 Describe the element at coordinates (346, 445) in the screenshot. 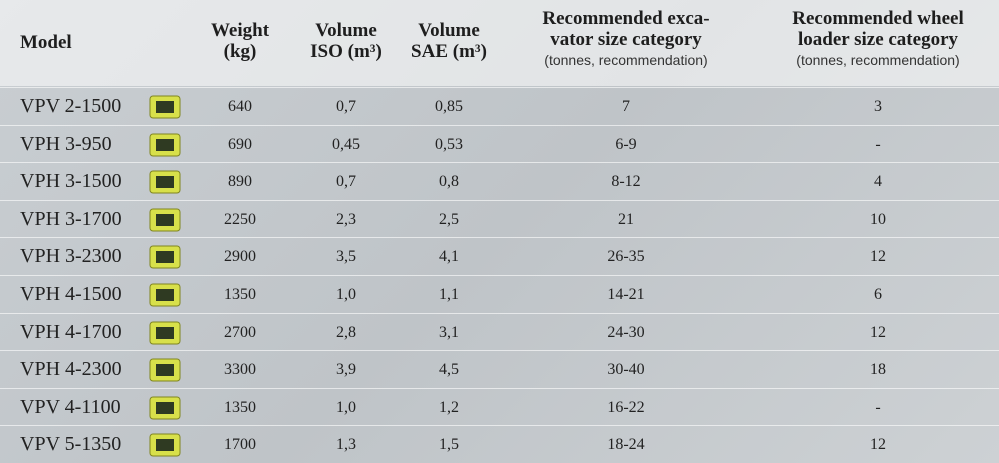

I see `cell-value: 1,3` at that location.